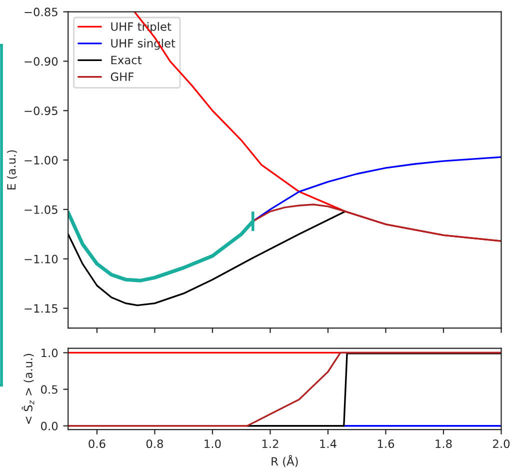 This screenshot has width=512, height=472. I want to click on x-tick-label: 1.2, so click(270, 443).